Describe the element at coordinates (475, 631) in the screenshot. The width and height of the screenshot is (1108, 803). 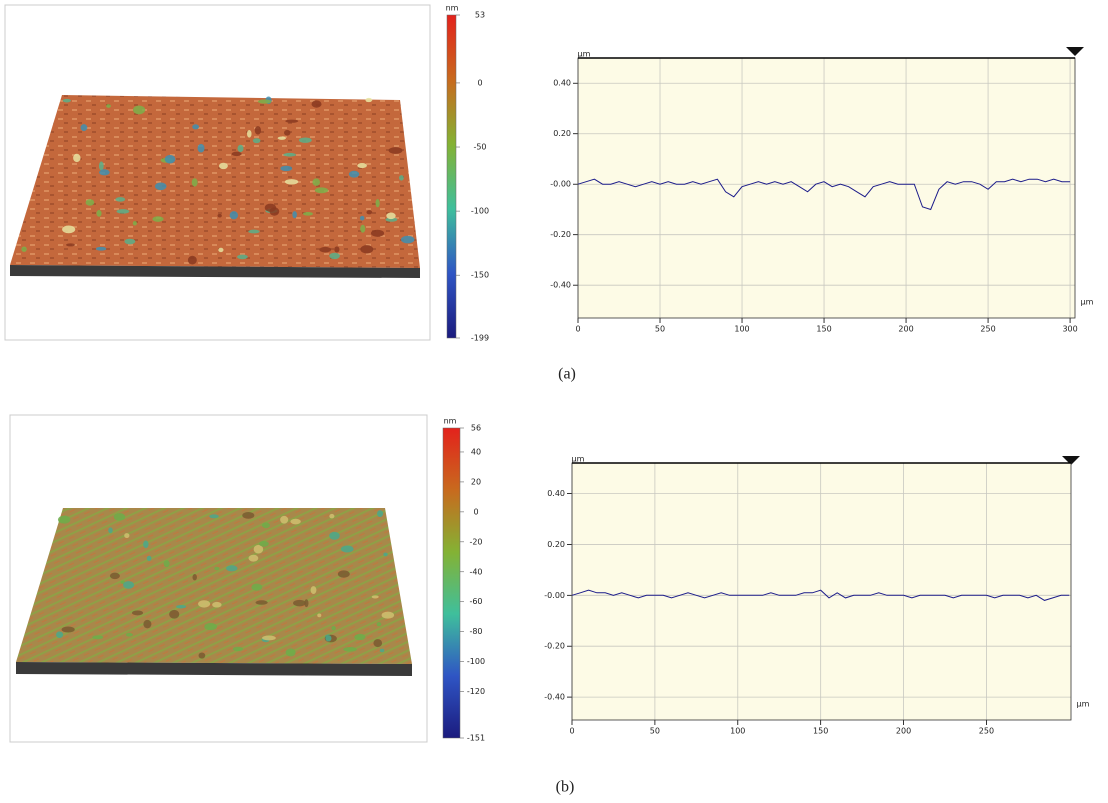
I see `colorbar-tick-label: -80` at that location.